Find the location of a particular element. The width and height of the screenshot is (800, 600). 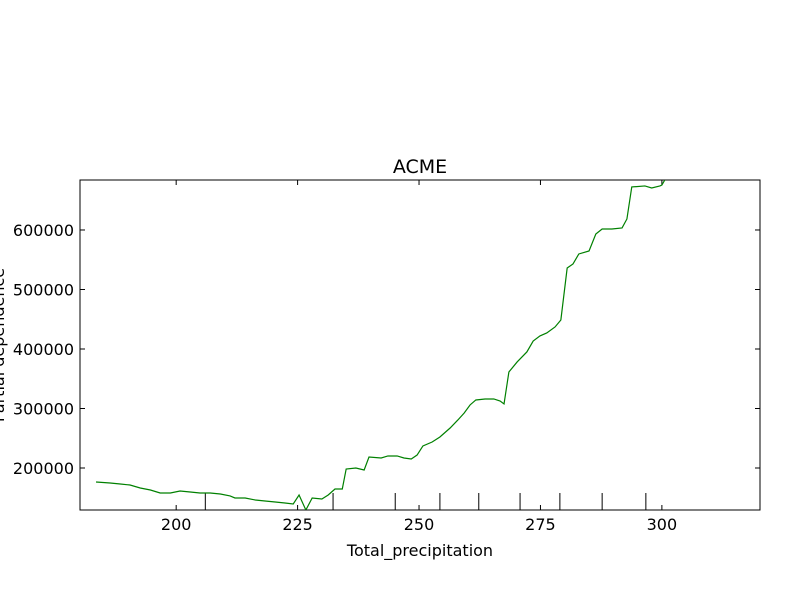

y-tick-label: 500000 is located at coordinates (43, 289).